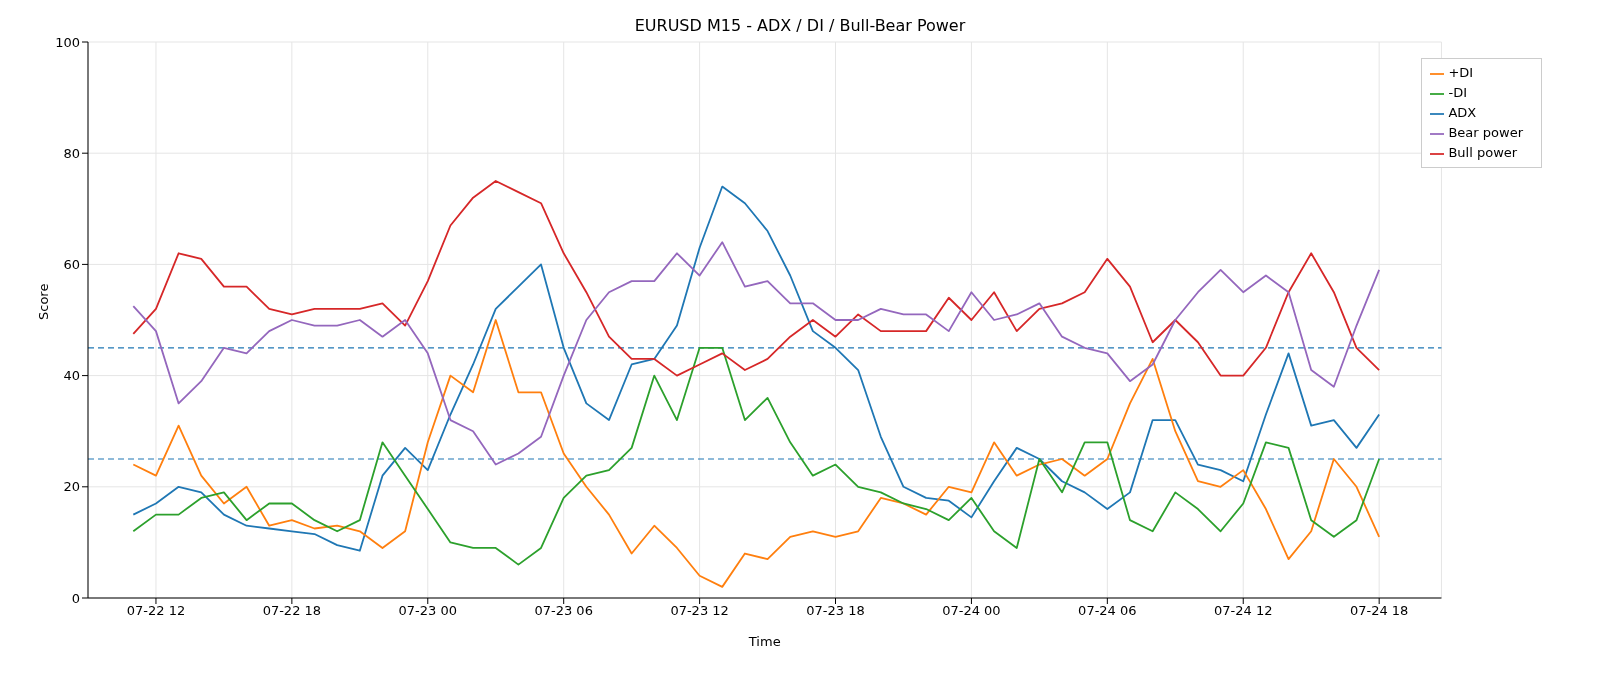 The width and height of the screenshot is (1600, 686). What do you see at coordinates (292, 611) in the screenshot?
I see `x-tick-label: 07-22 18` at bounding box center [292, 611].